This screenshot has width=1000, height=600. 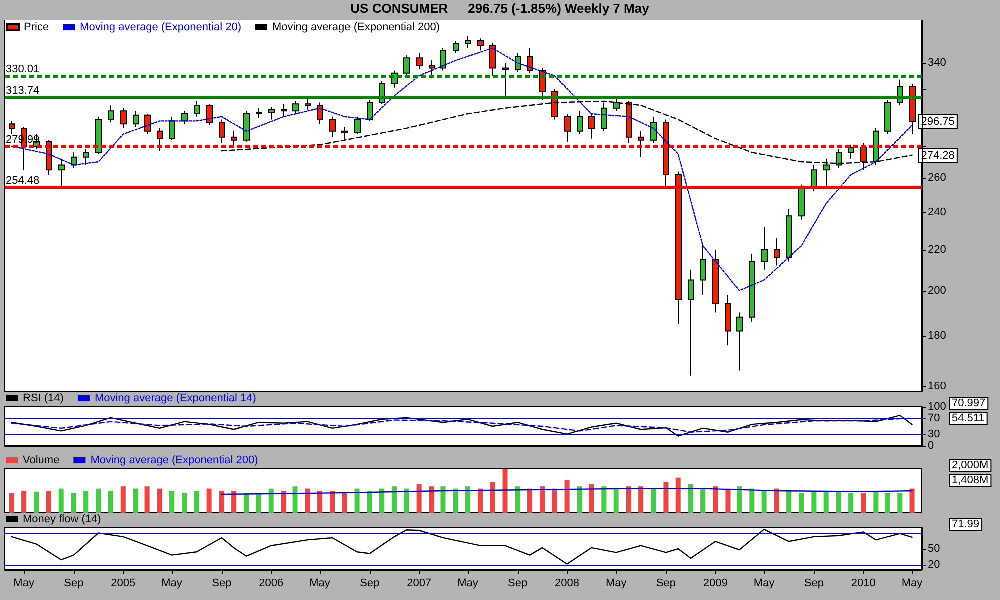 What do you see at coordinates (934, 549) in the screenshot?
I see `y-tick-label: 50` at bounding box center [934, 549].